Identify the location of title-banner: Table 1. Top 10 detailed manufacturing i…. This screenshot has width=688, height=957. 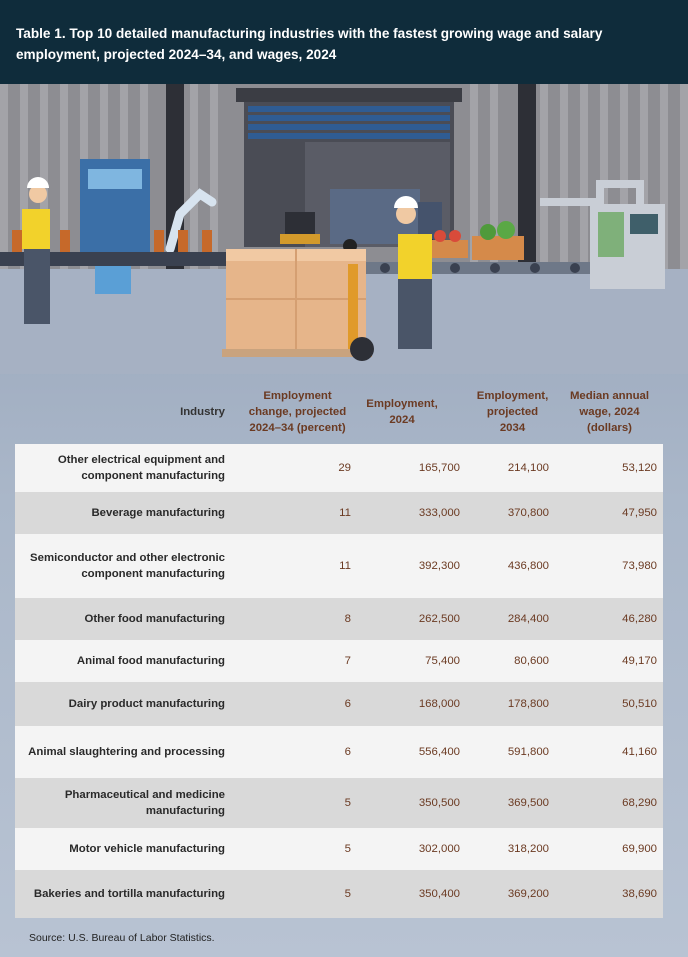
(344, 42).